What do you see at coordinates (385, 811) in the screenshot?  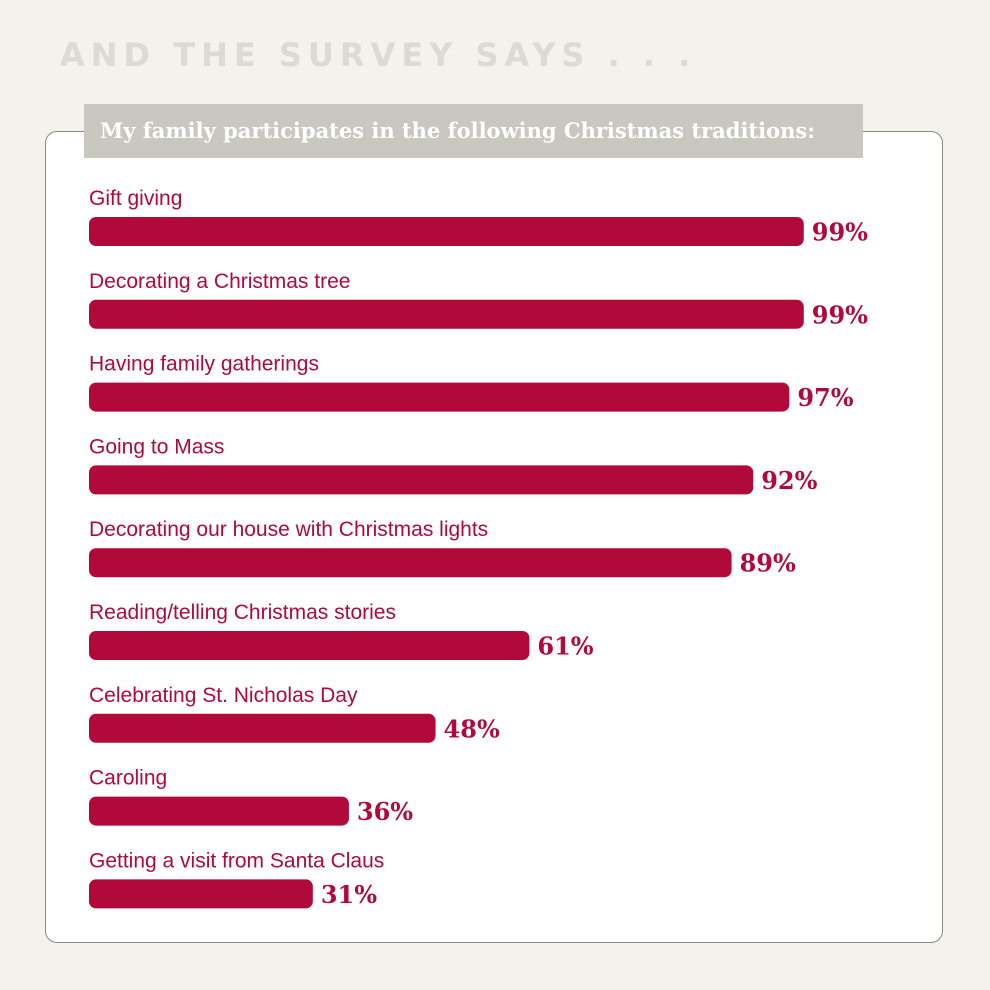 I see `value-label: 36%` at bounding box center [385, 811].